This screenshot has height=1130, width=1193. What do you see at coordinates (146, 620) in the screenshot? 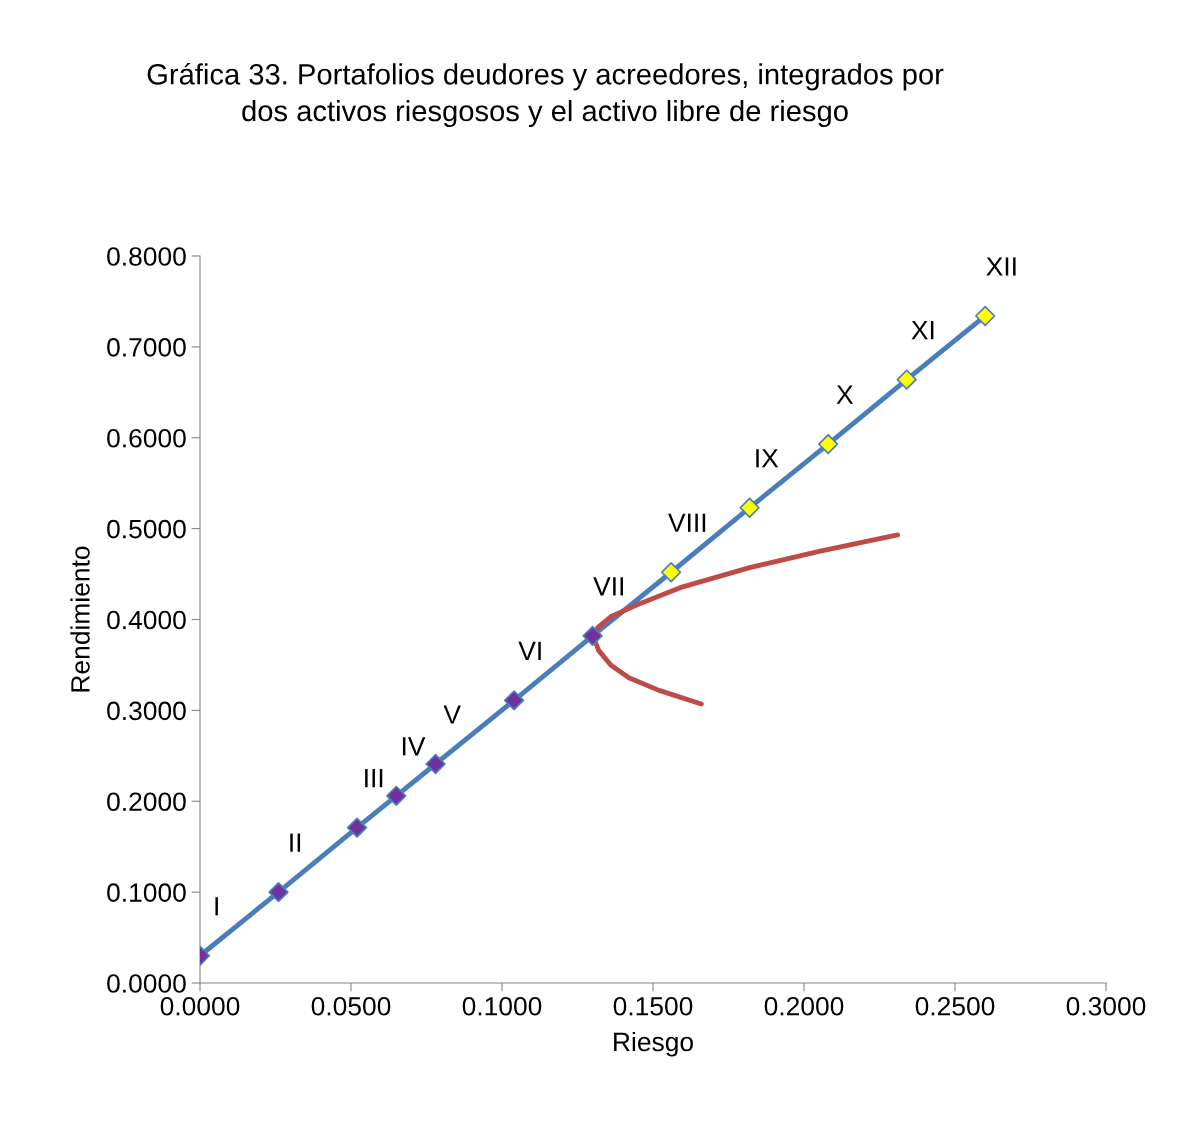
I see `y-tick-label: 0.4000` at bounding box center [146, 620].